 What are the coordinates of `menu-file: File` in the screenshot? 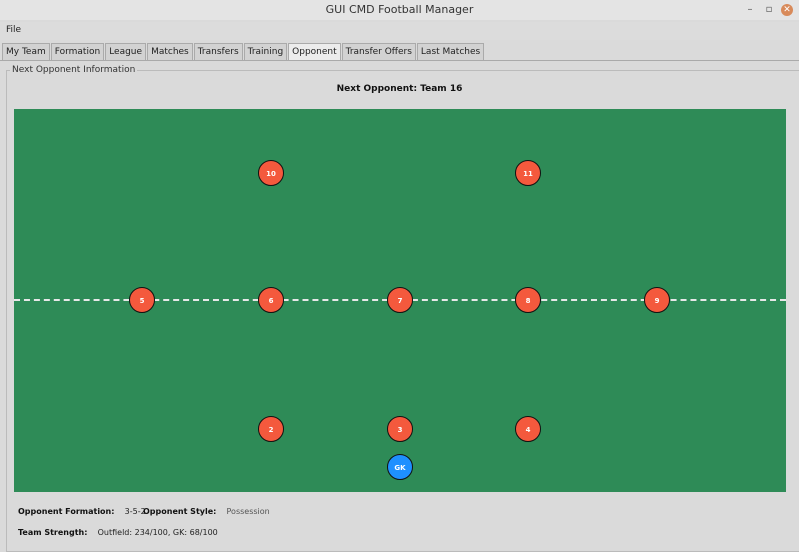 It's located at (14, 30).